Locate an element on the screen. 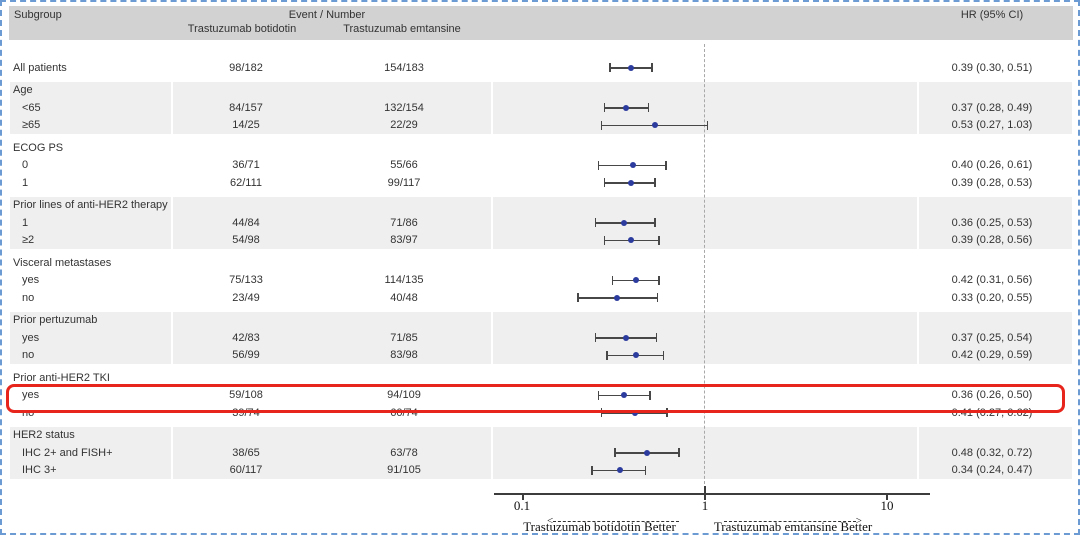  arm2-event-number: 71/85 is located at coordinates (404, 337).